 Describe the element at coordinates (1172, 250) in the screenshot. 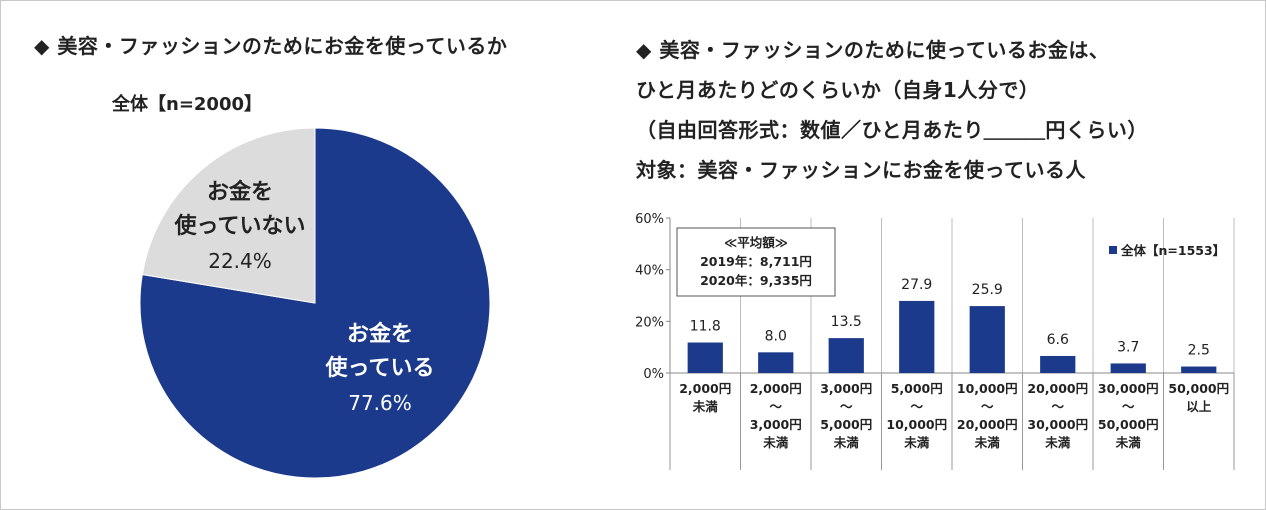

I see `legend-label: 全体【n=1553】` at that location.